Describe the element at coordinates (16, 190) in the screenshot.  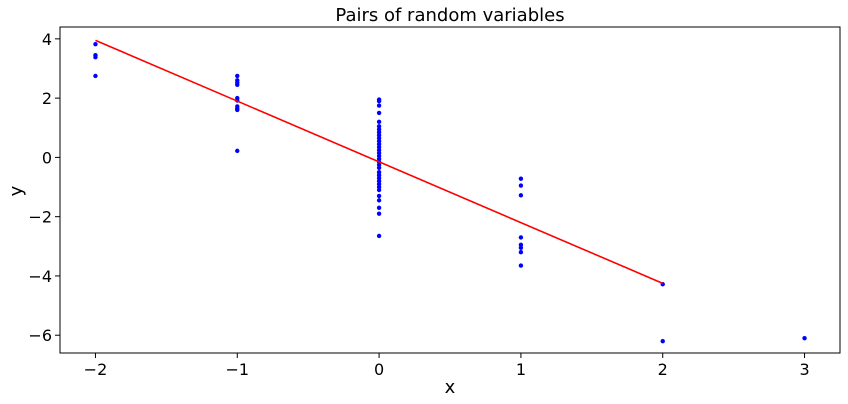
I see `y-axis-label: y` at that location.